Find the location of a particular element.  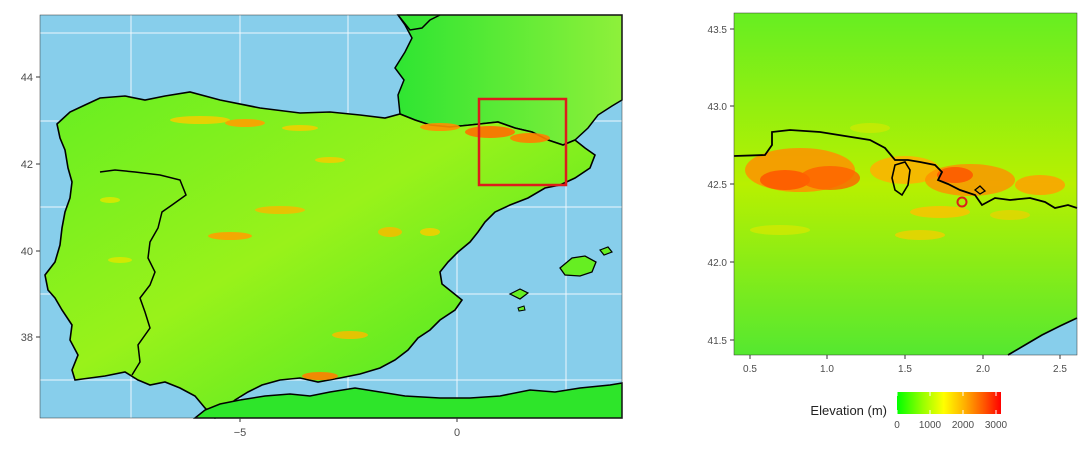

ibiza-island is located at coordinates (519, 294).